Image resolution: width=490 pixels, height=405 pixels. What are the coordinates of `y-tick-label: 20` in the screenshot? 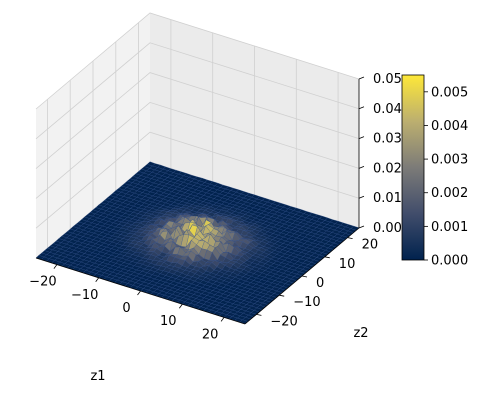 It's located at (370, 245).